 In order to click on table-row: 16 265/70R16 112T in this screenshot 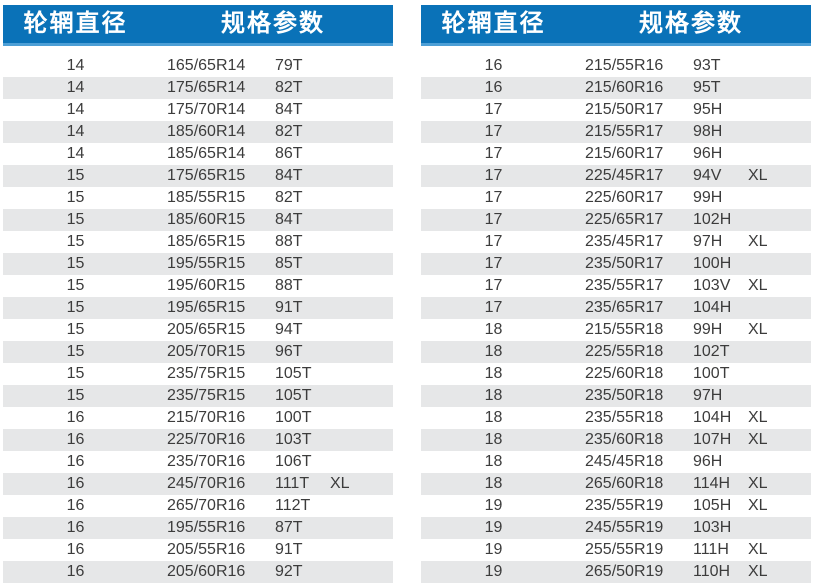, I will do `click(198, 506)`.